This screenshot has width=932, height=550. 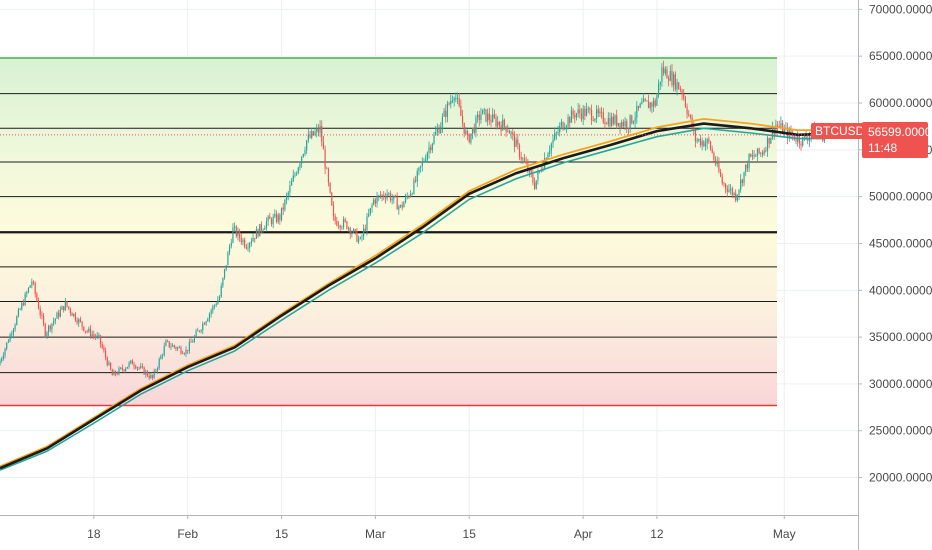 I want to click on y-tick-label: 65000.0000, so click(x=900, y=56).